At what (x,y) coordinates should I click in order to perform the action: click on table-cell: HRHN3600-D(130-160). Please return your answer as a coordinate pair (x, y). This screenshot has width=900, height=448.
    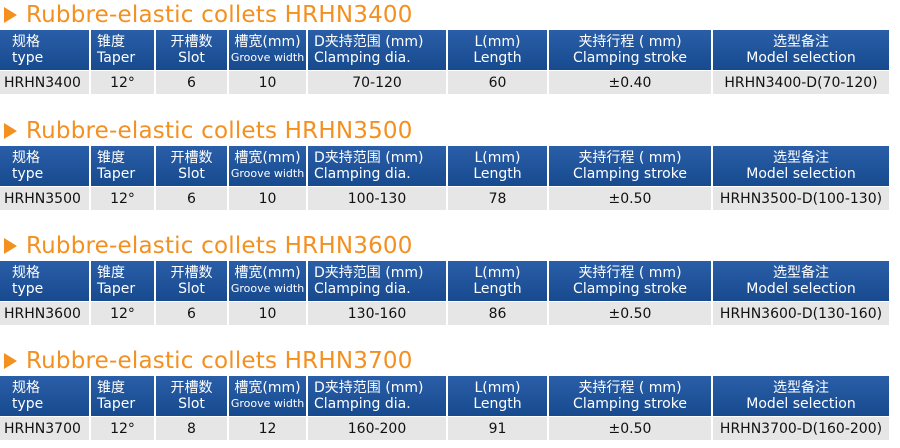
    Looking at the image, I should click on (801, 313).